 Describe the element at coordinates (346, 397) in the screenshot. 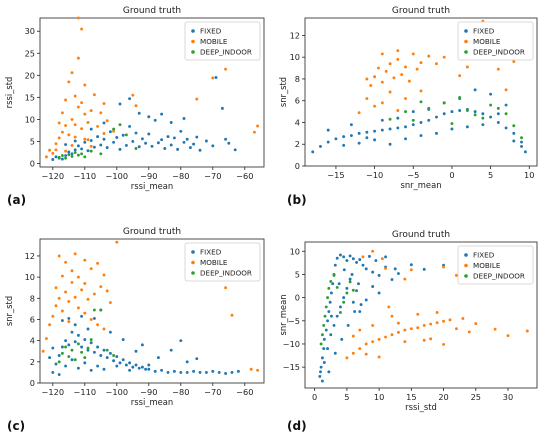

I see `x-tick-label: 5` at that location.